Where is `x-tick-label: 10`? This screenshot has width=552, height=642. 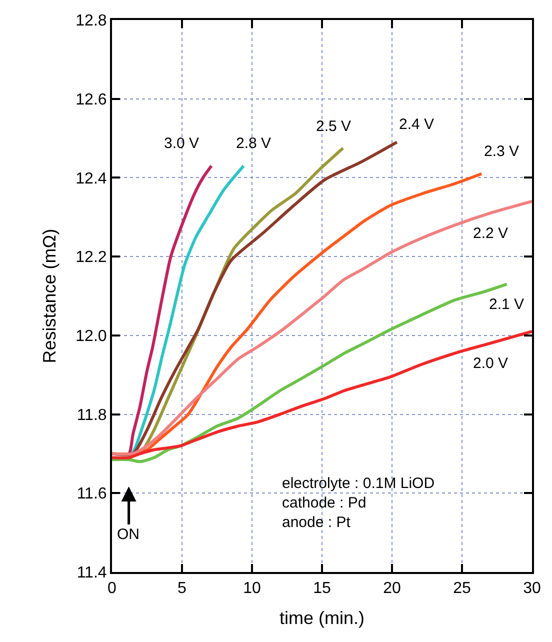
x-tick-label: 10 is located at coordinates (252, 589).